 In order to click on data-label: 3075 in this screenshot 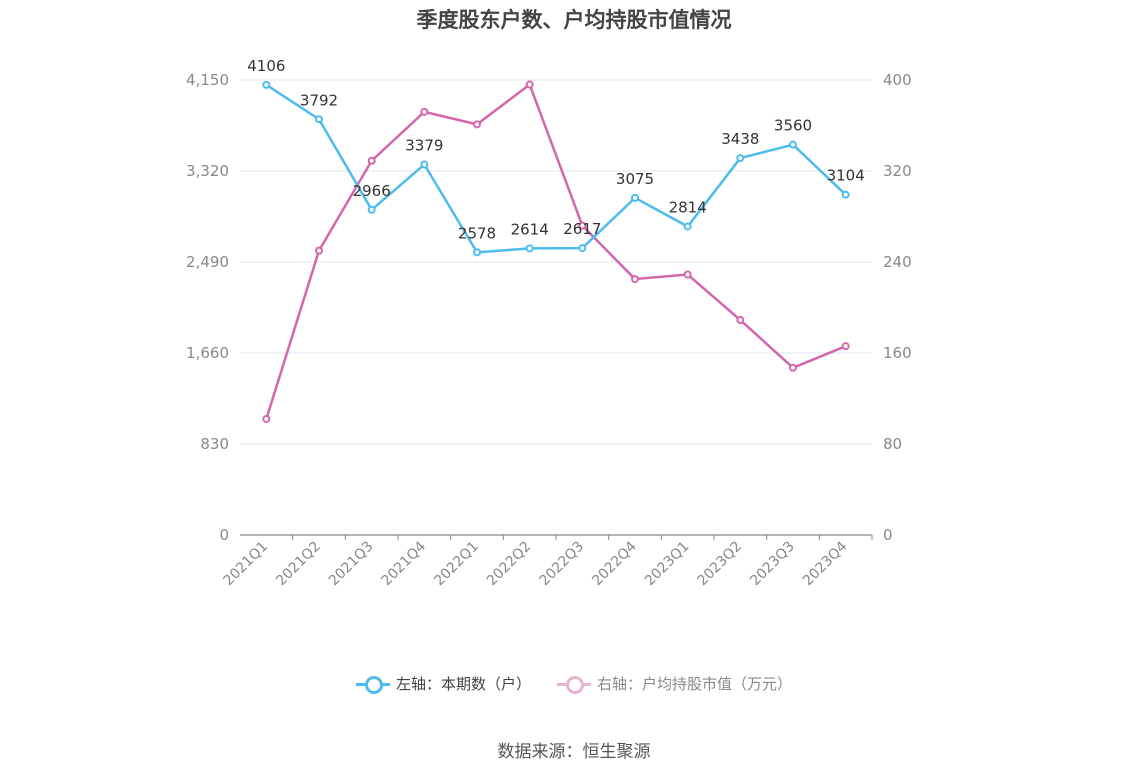, I will do `click(635, 179)`.